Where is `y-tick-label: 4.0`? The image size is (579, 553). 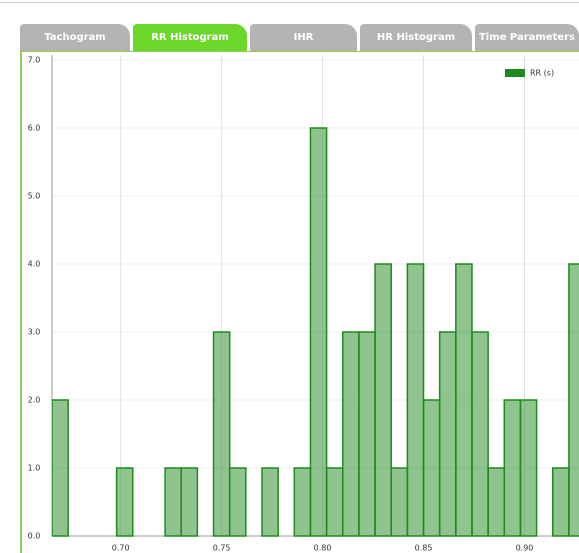
y-tick-label: 4.0 is located at coordinates (34, 264).